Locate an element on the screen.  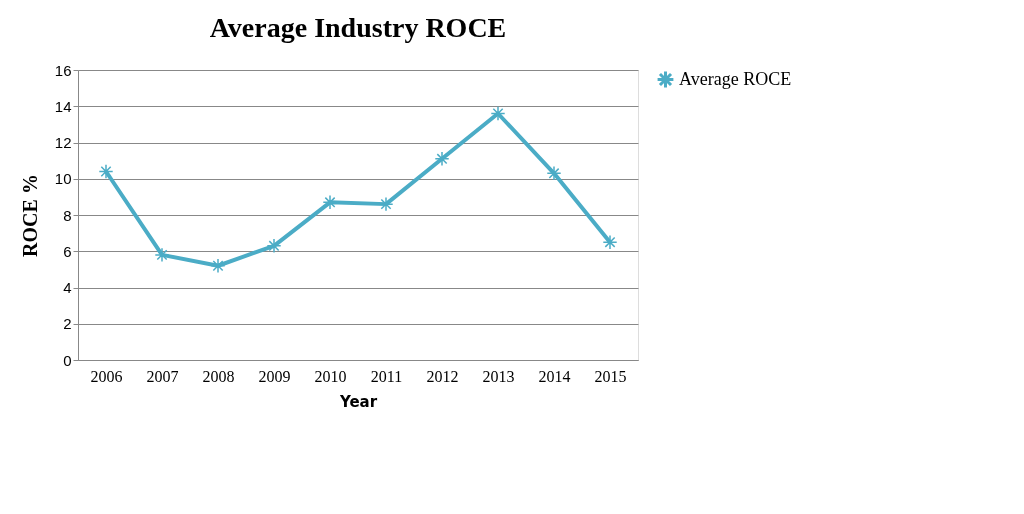
x-tick-label: 2011 is located at coordinates (386, 376).